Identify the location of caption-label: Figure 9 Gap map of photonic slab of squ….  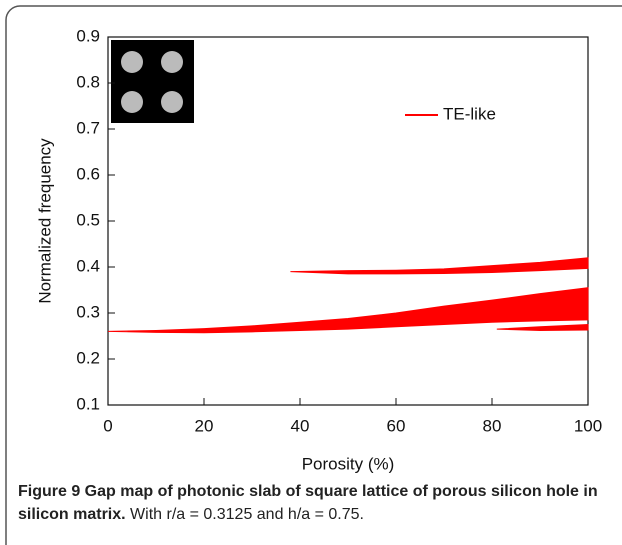
(308, 503).